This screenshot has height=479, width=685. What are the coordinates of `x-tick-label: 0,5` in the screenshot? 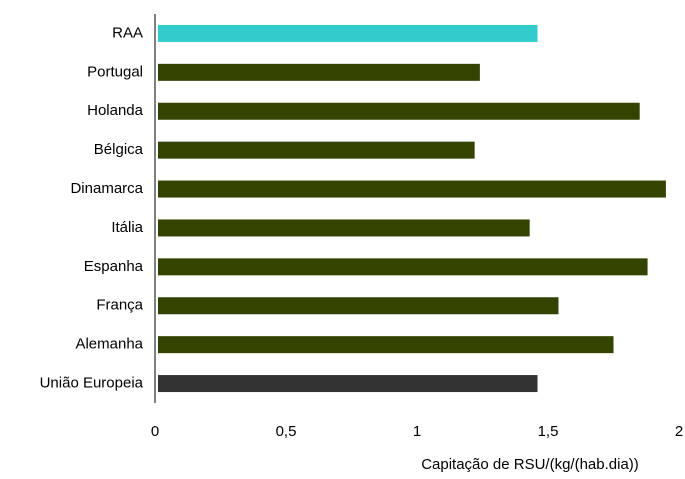 It's located at (286, 431).